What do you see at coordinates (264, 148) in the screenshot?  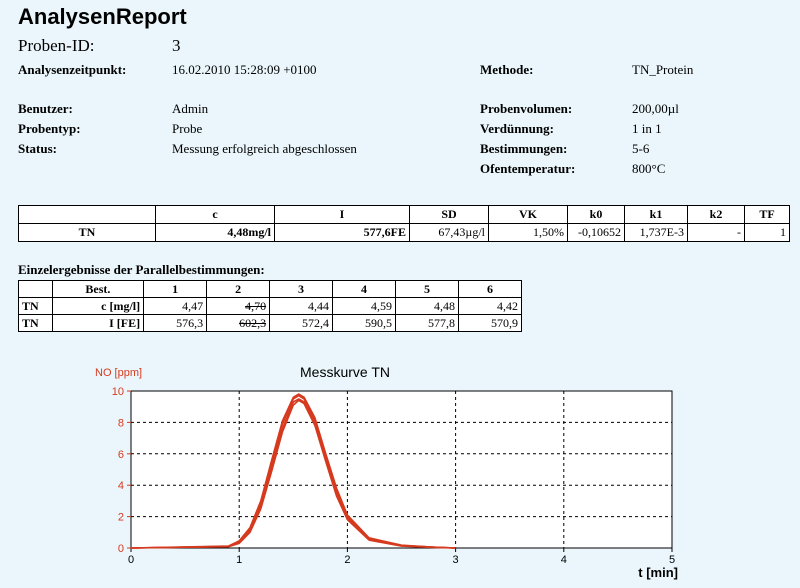 I see `status-value: Messung erfolgreich abgeschlossen` at bounding box center [264, 148].